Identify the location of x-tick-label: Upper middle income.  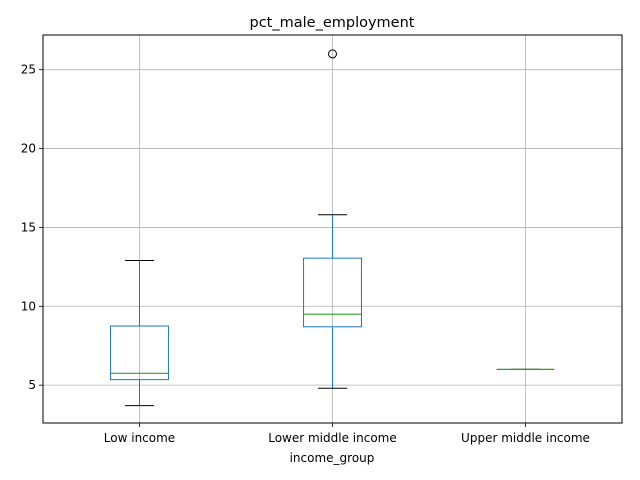
(525, 438).